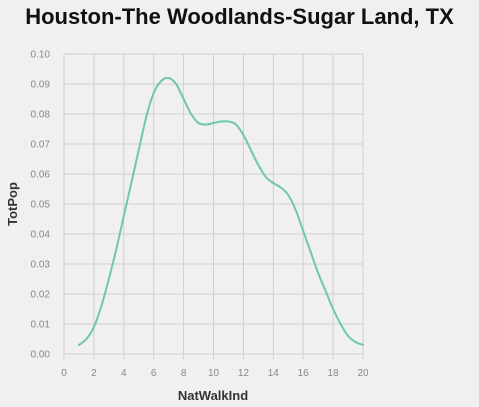 The height and width of the screenshot is (407, 479). I want to click on x-tick-label: 2, so click(94, 373).